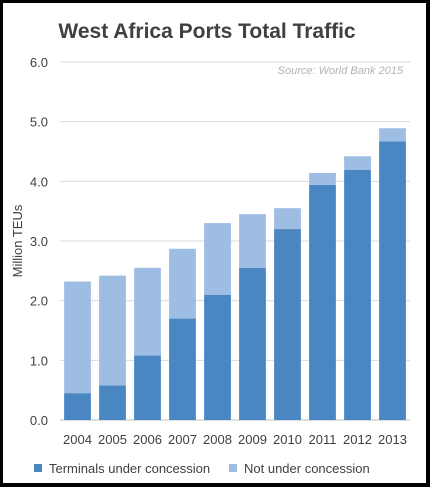 Image resolution: width=430 pixels, height=487 pixels. What do you see at coordinates (77, 439) in the screenshot?
I see `x-tick-label: 2004` at bounding box center [77, 439].